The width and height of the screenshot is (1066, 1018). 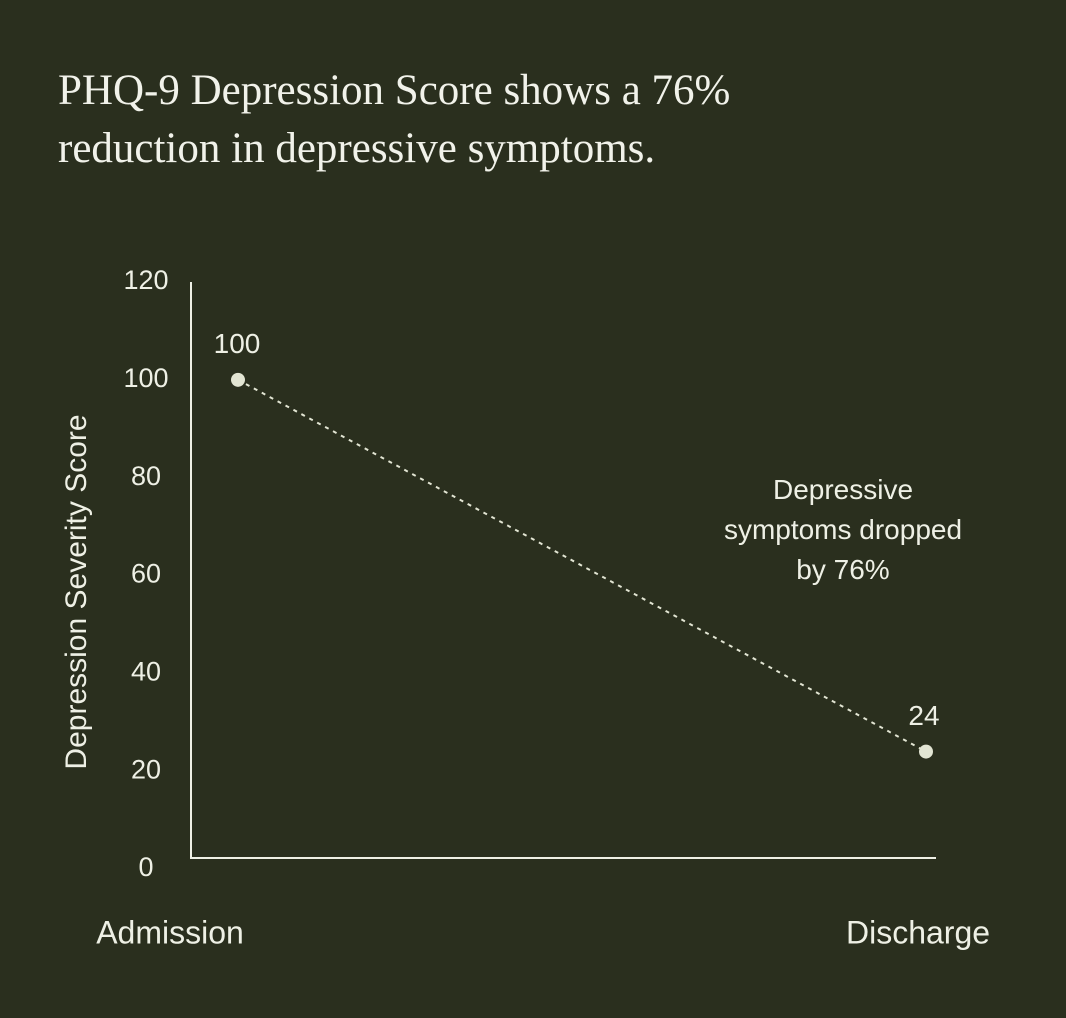 I want to click on y-tick-label: 120, so click(x=145, y=280).